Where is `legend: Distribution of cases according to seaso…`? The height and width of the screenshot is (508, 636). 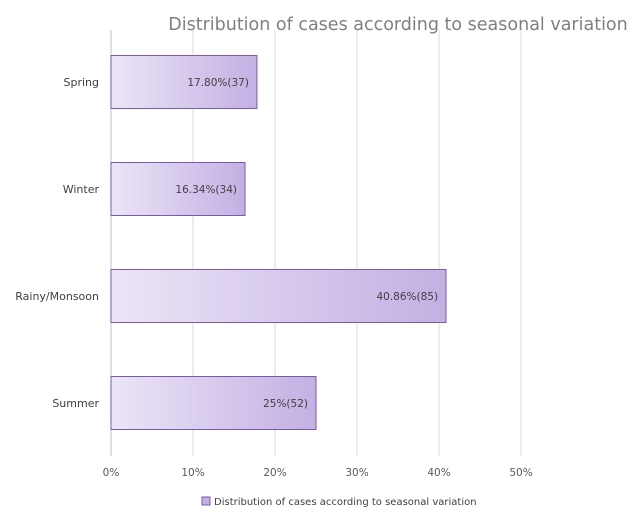
legend: Distribution of cases according to seaso… is located at coordinates (339, 502).